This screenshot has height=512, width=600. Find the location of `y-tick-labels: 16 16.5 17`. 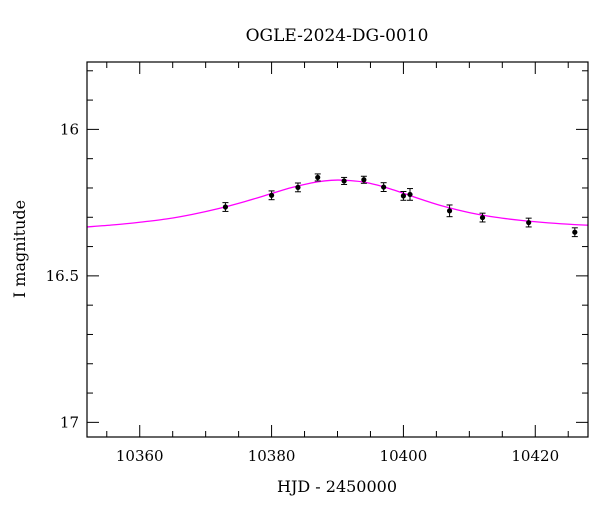

y-tick-labels: 16 16.5 17 is located at coordinates (62, 275).